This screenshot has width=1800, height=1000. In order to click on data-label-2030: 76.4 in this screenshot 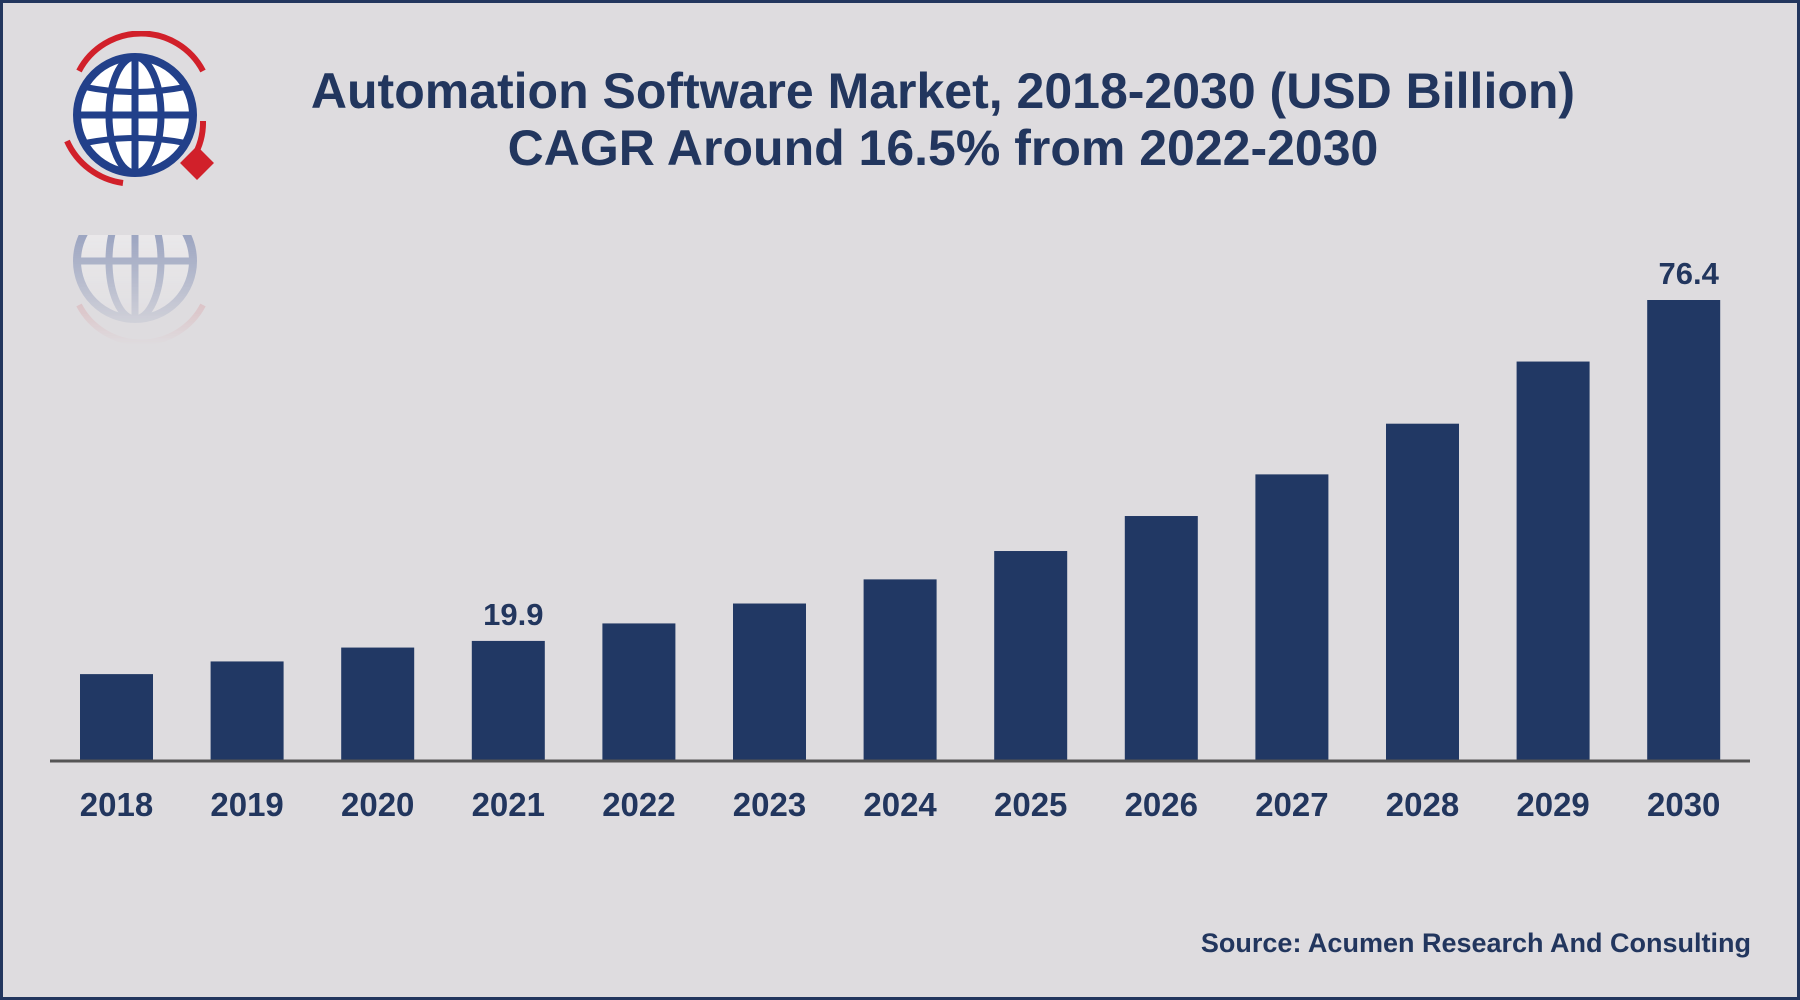, I will do `click(1689, 273)`.